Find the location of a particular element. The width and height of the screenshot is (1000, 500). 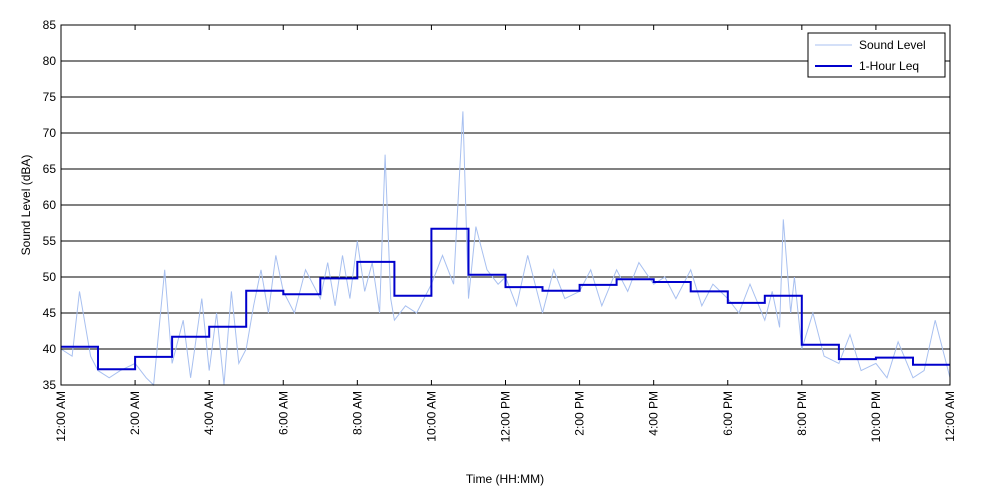

y-axis-label: Sound Level (dBA) is located at coordinates (26, 205).